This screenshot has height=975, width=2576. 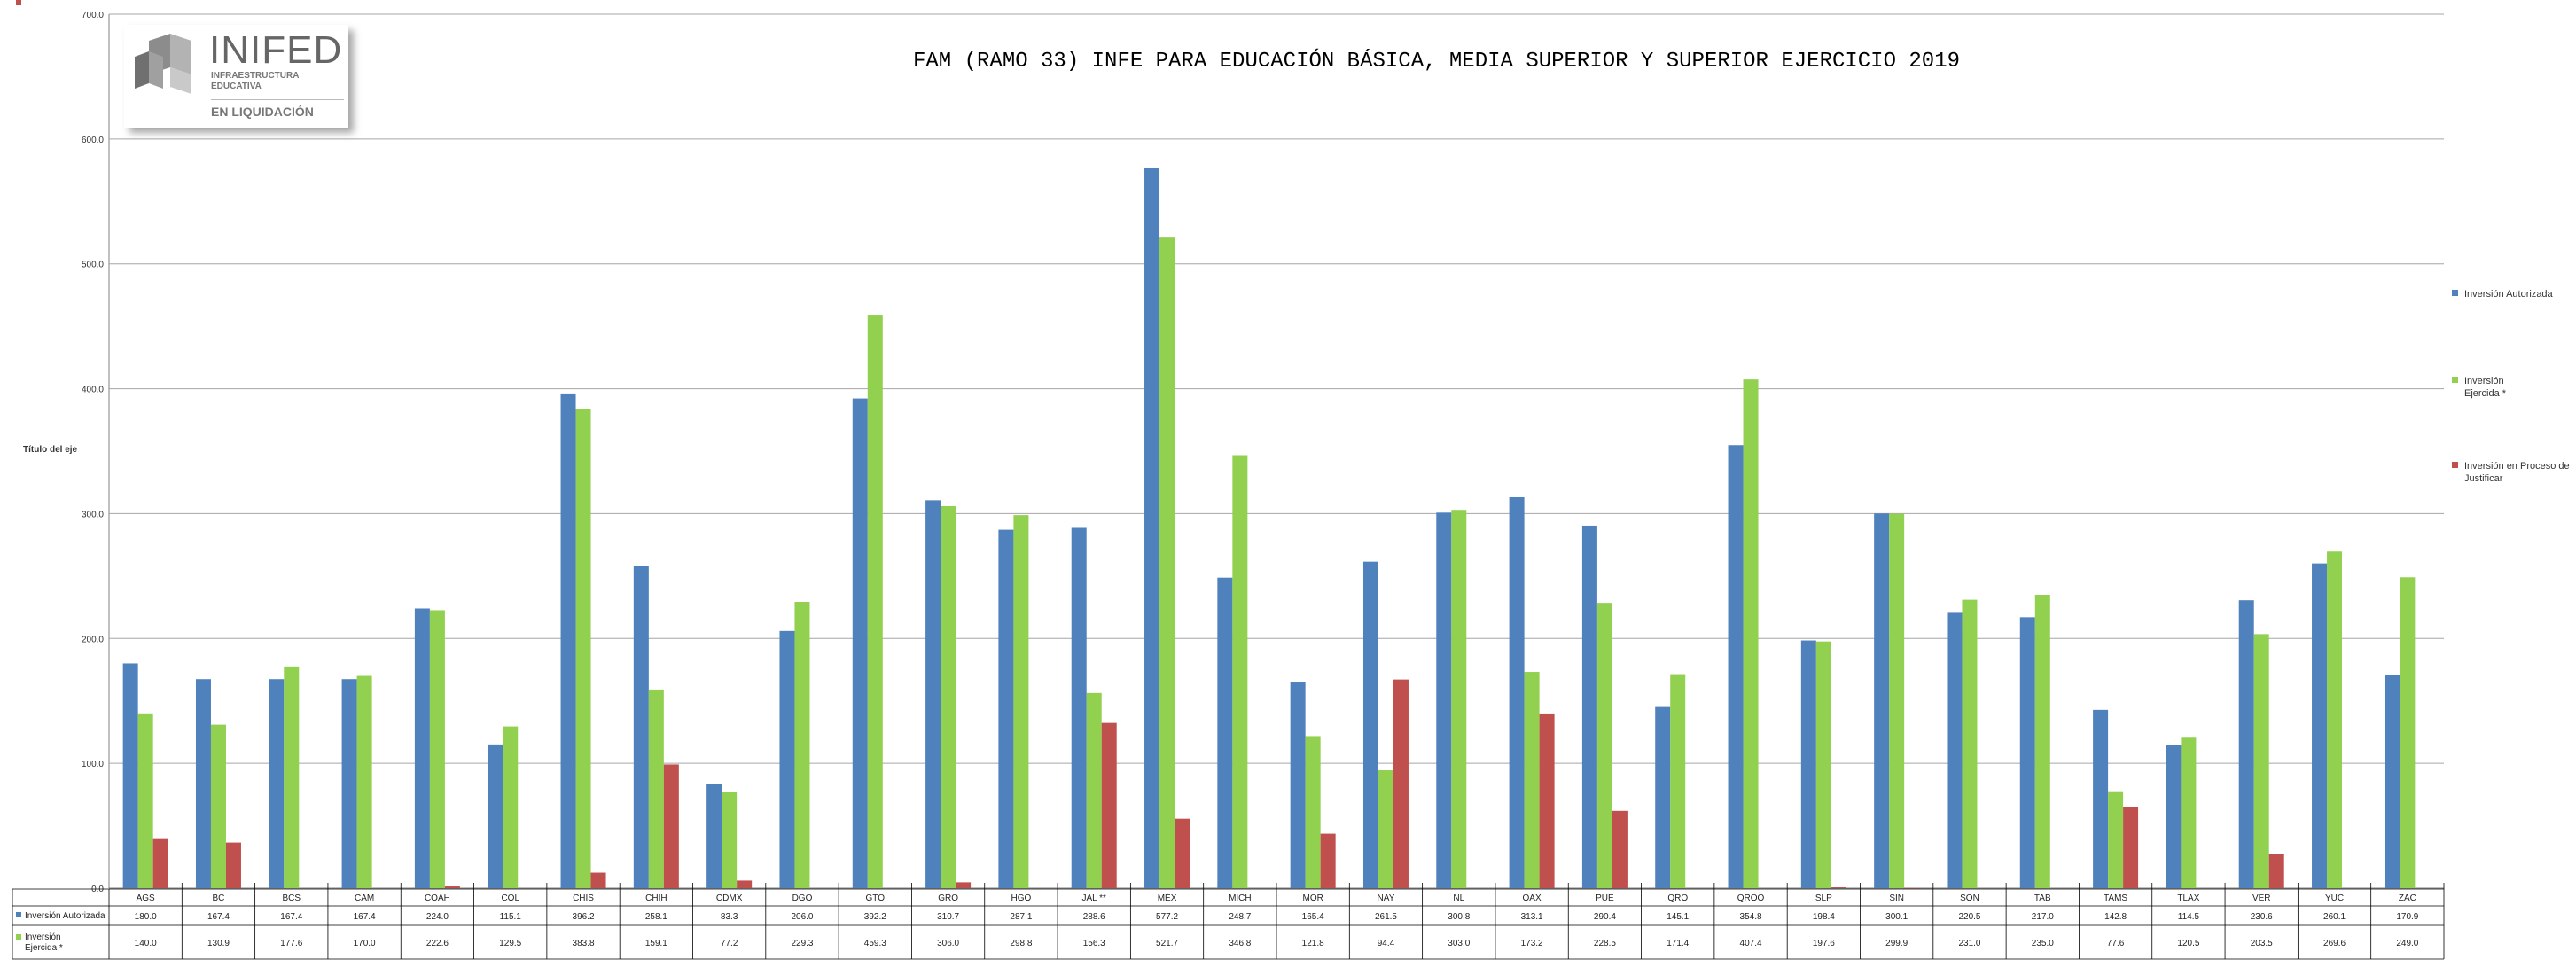 What do you see at coordinates (1532, 917) in the screenshot?
I see `data-label-autorizada: 313.1` at bounding box center [1532, 917].